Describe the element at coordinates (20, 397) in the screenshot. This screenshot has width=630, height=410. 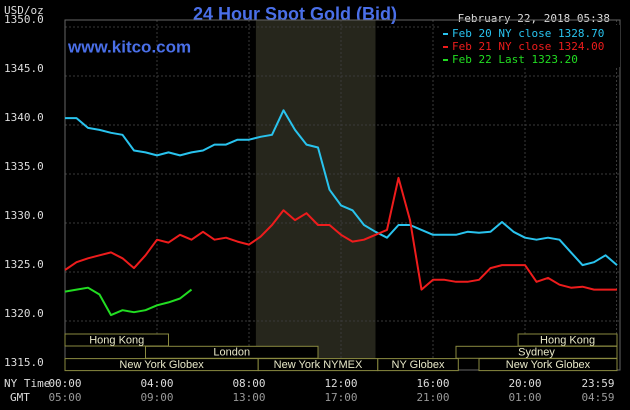
I see `x2-axis-label: GMT` at that location.